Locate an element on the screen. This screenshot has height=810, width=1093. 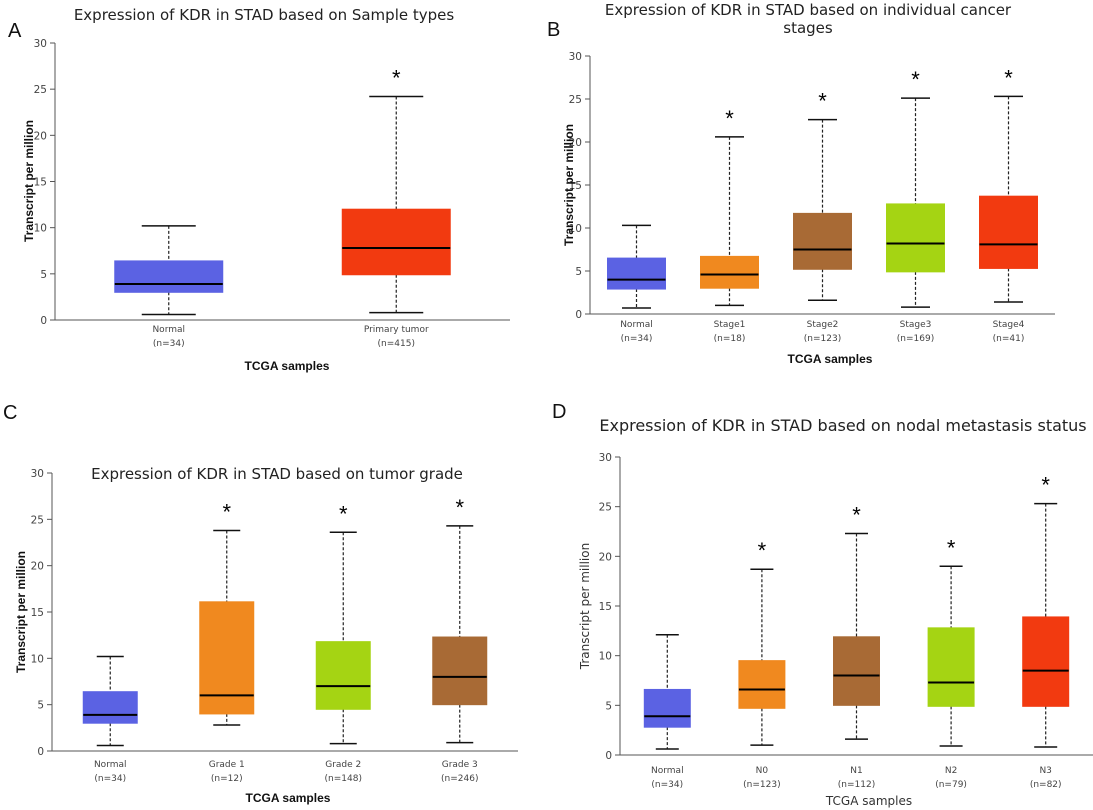
category-count: (n=12) is located at coordinates (227, 779).